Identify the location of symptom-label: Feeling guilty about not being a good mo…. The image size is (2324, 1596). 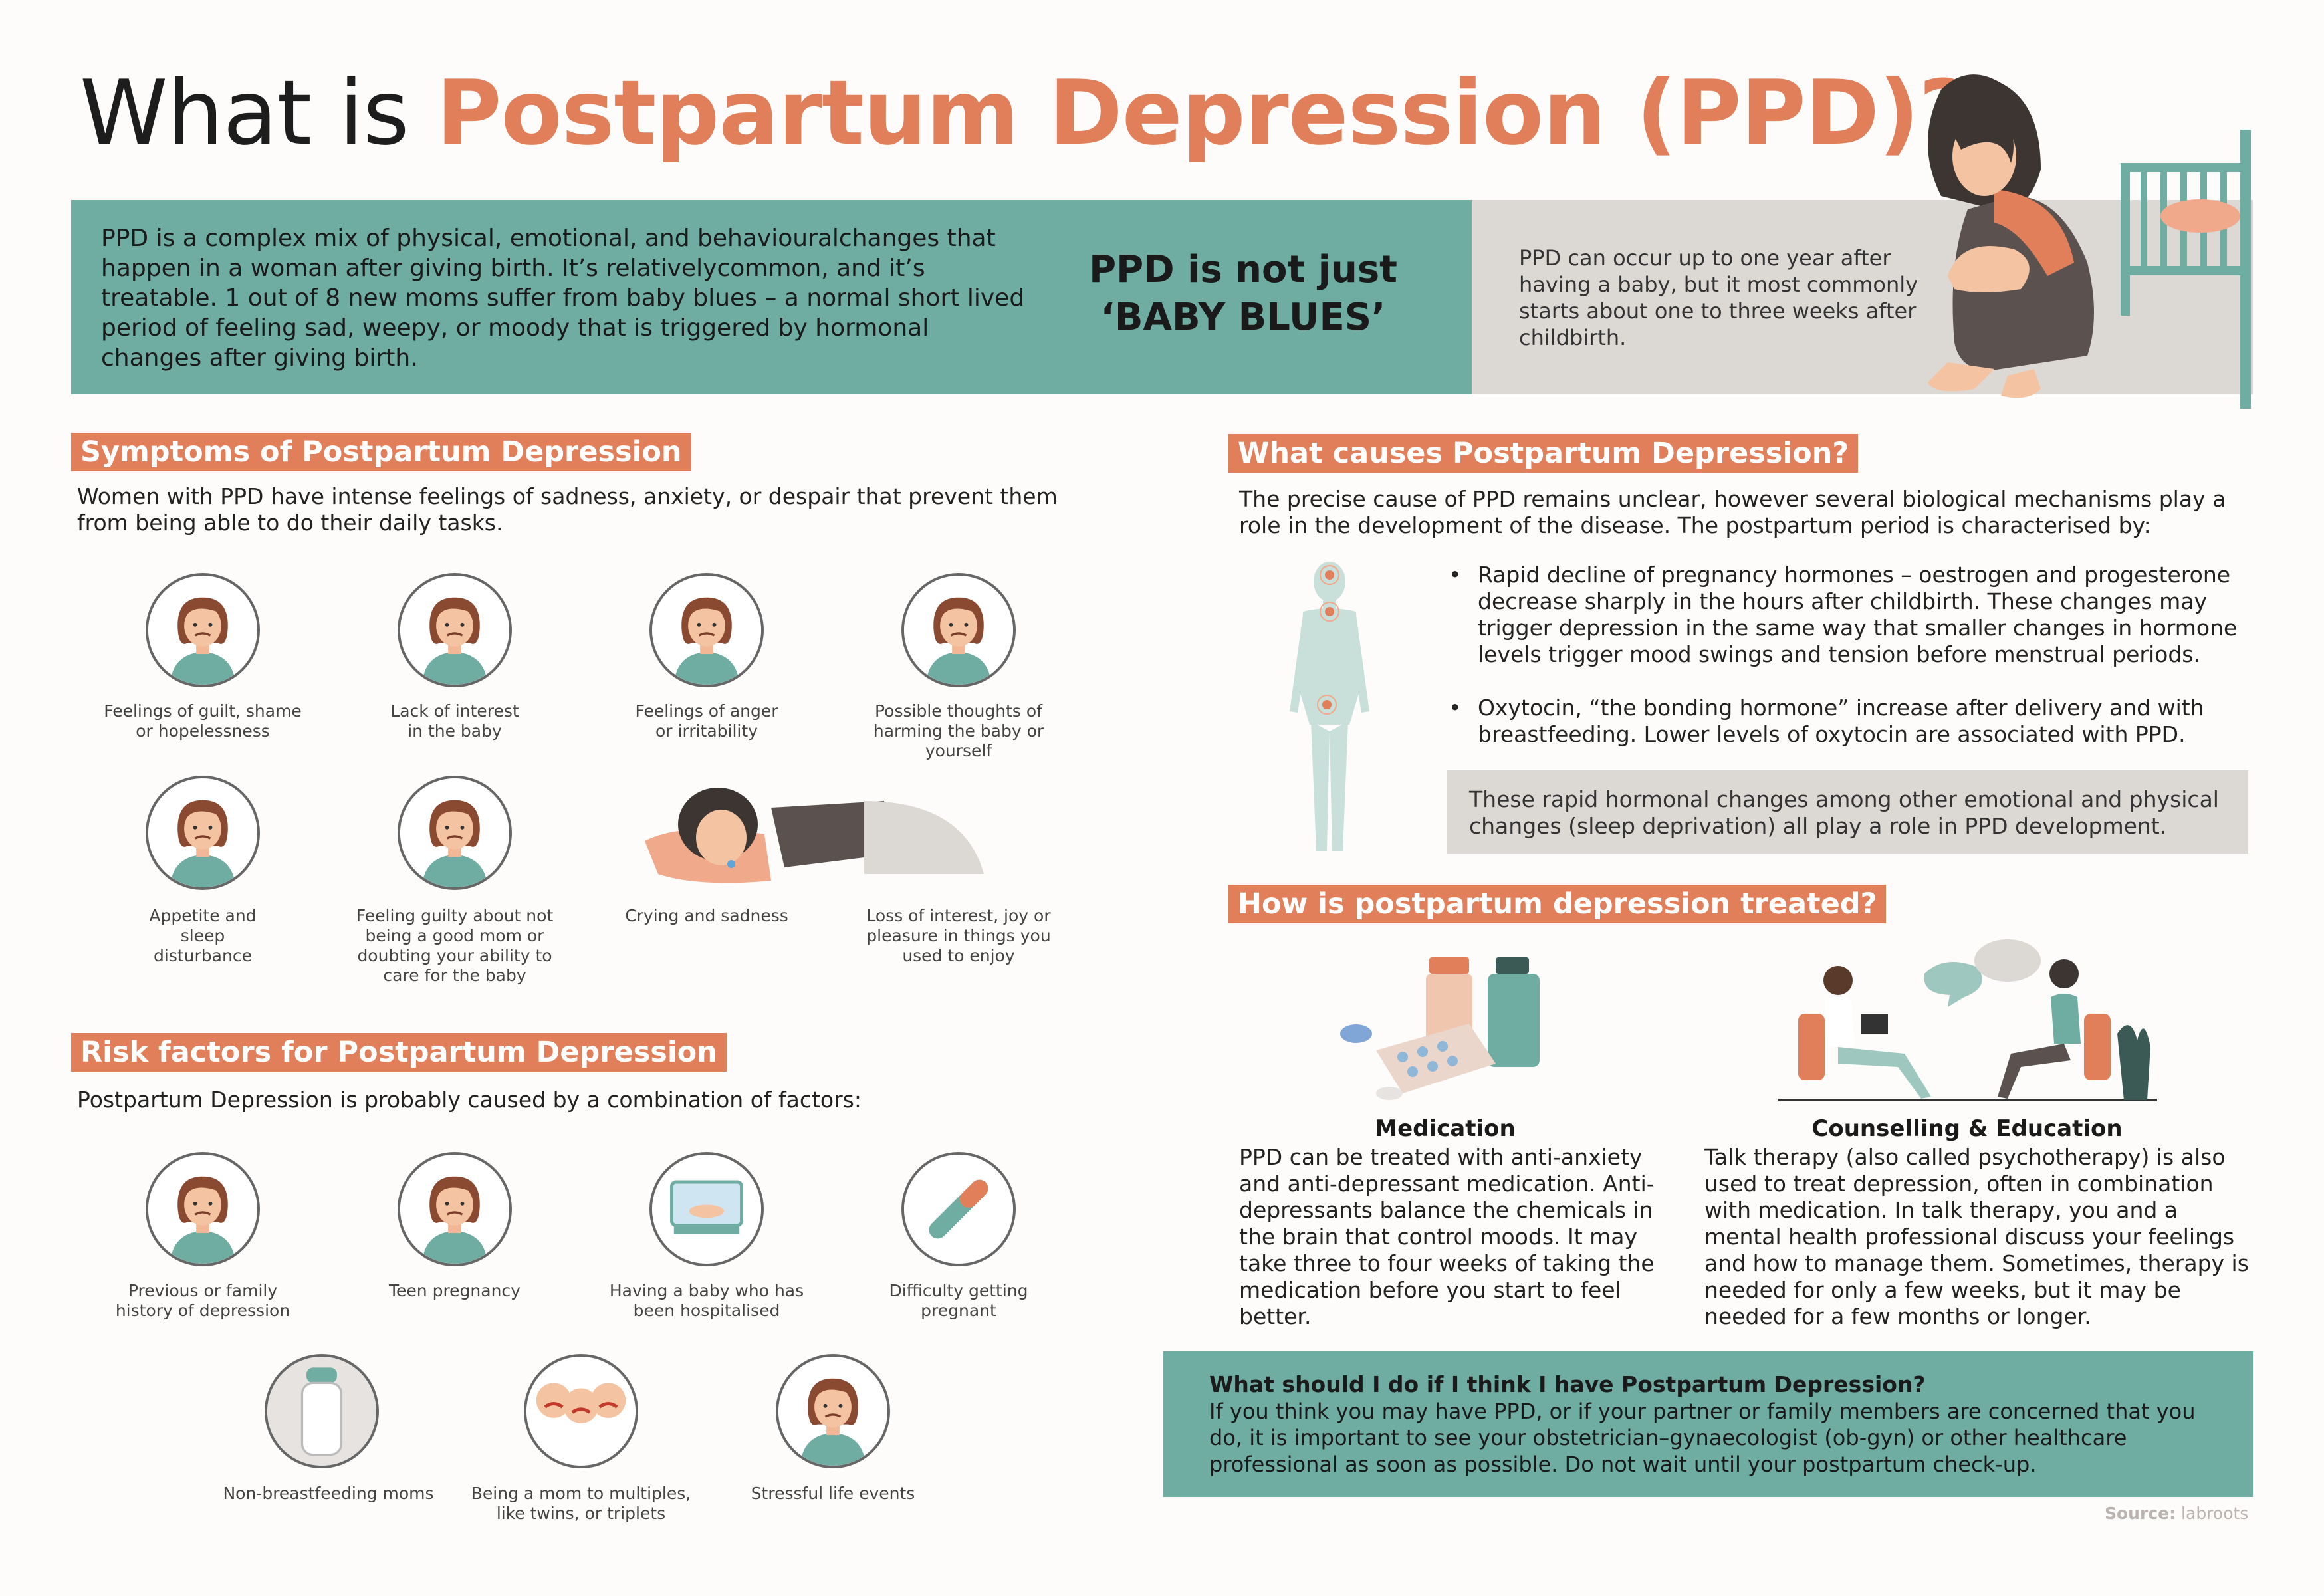
(455, 945).